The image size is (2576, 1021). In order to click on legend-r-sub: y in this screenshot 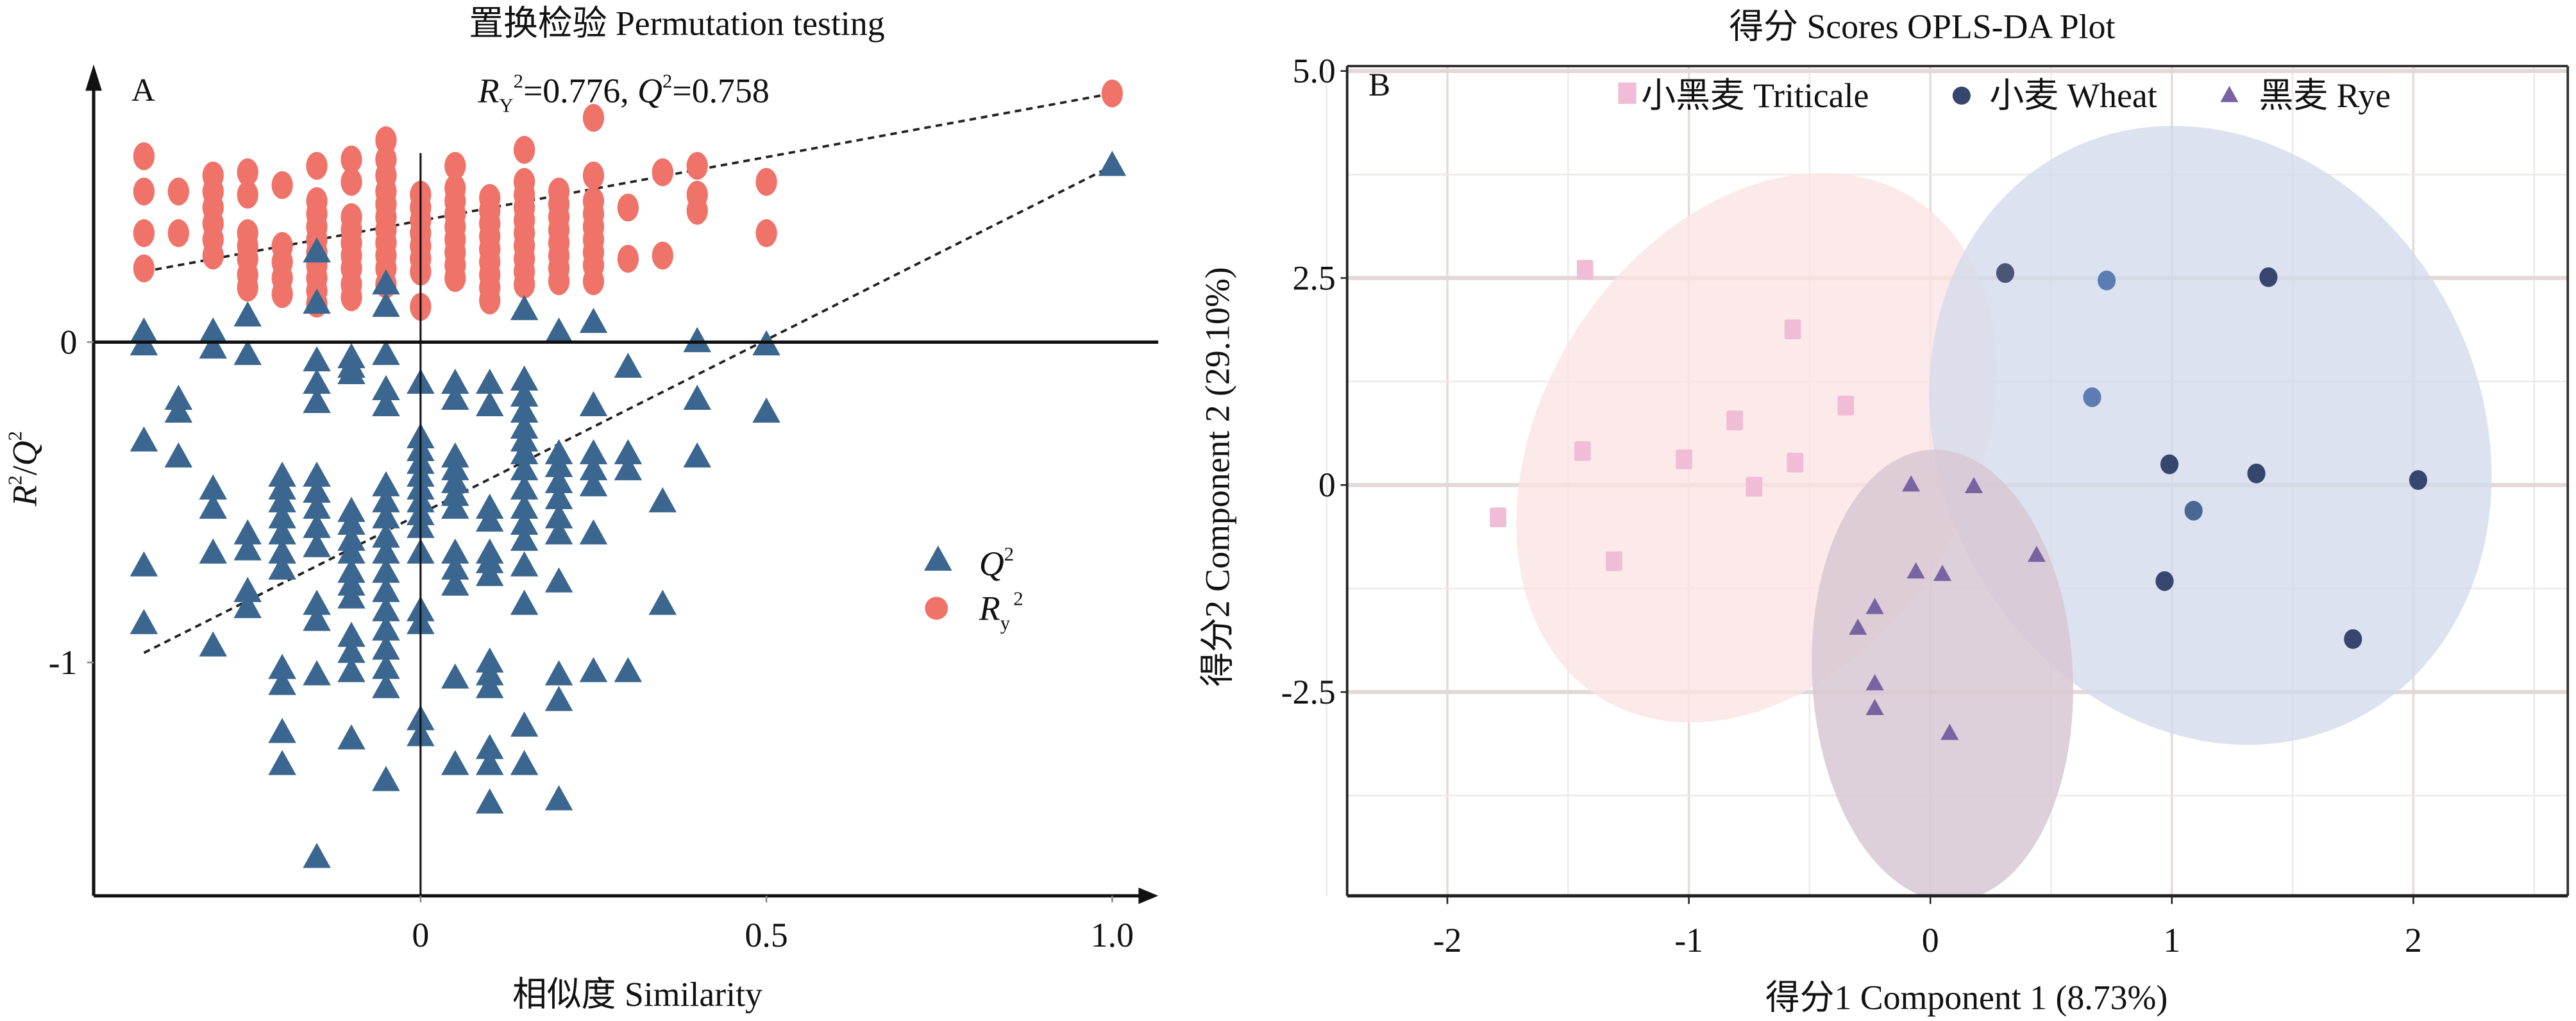, I will do `click(1005, 623)`.